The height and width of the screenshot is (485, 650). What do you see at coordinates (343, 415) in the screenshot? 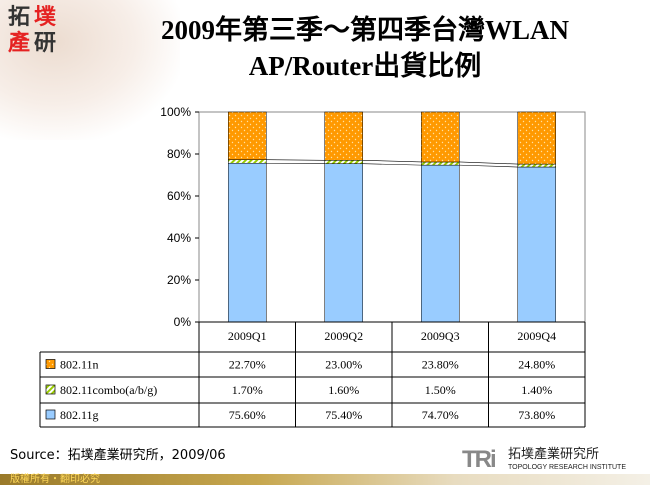
I see `data-label: 75.40%` at bounding box center [343, 415].